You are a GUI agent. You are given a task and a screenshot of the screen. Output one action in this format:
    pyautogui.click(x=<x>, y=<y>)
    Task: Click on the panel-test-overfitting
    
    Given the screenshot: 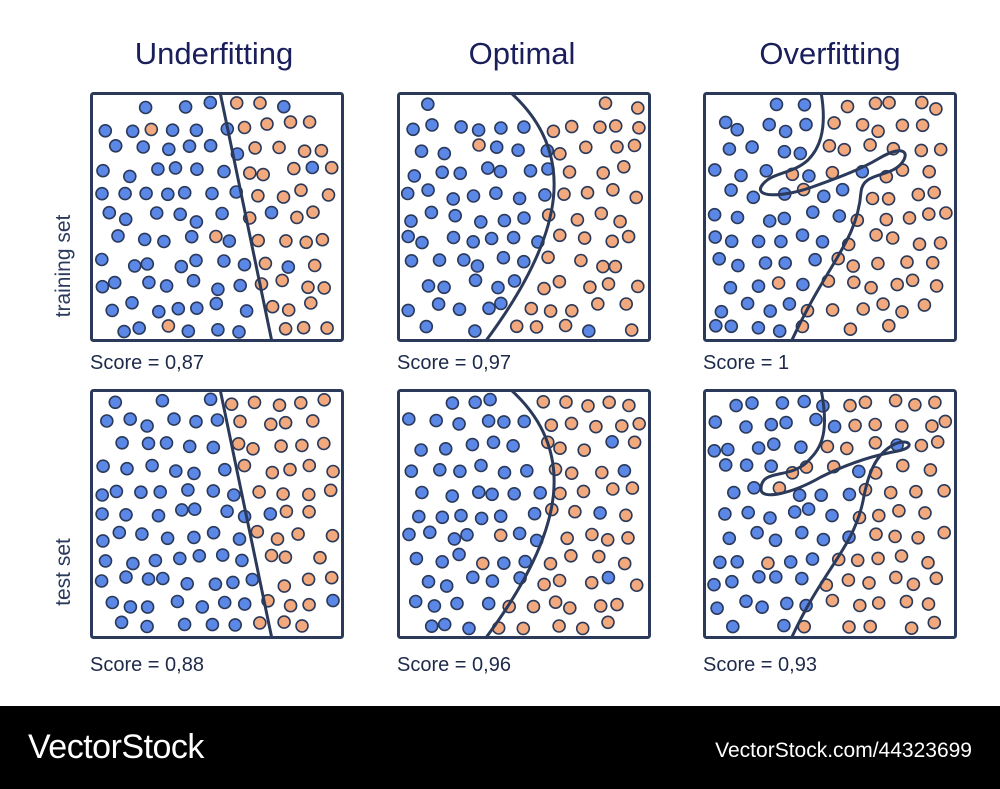 What is the action you would take?
    pyautogui.click(x=830, y=514)
    